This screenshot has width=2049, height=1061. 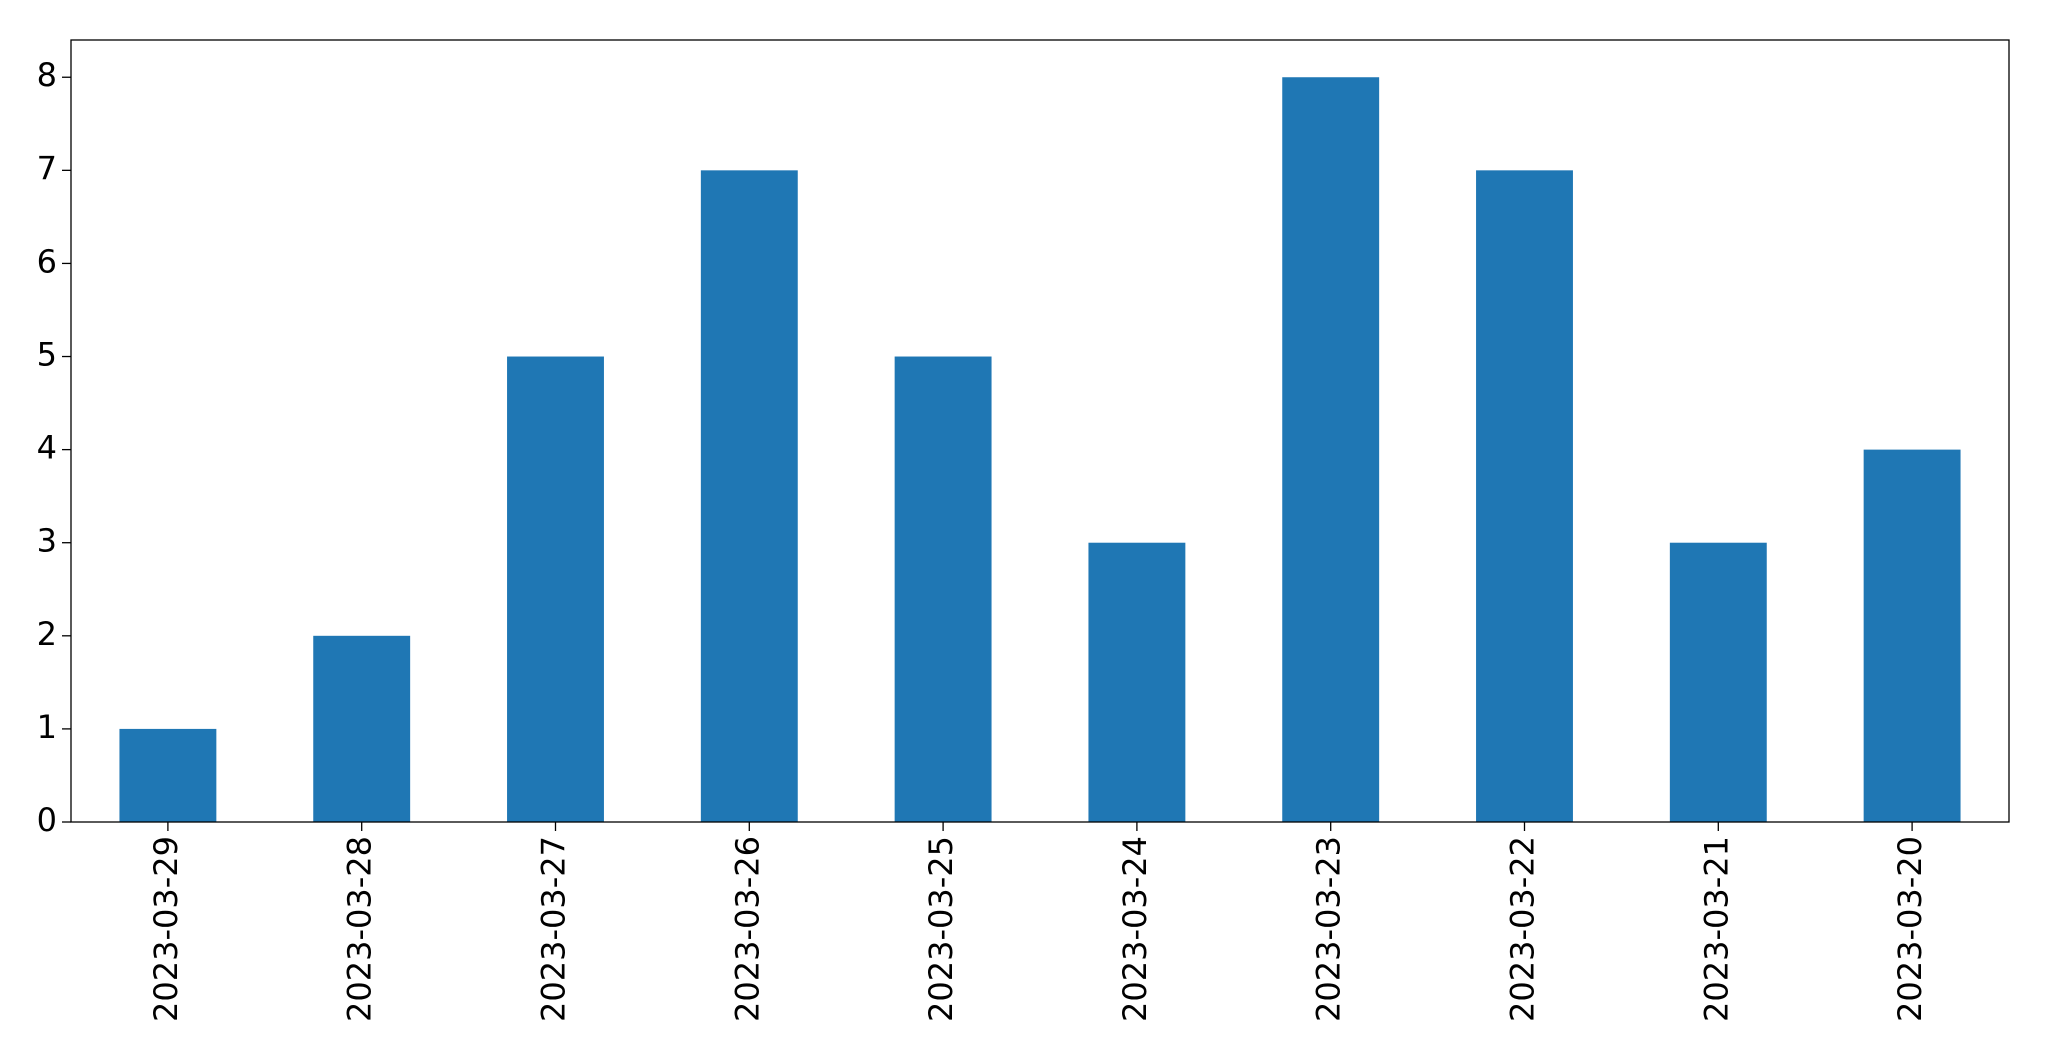 What do you see at coordinates (47, 75) in the screenshot?
I see `y-tick-label: 8` at bounding box center [47, 75].